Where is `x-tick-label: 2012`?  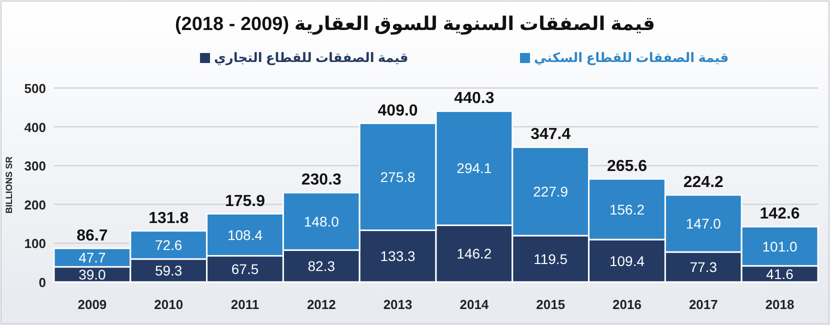 x-tick-label: 2012 is located at coordinates (321, 304).